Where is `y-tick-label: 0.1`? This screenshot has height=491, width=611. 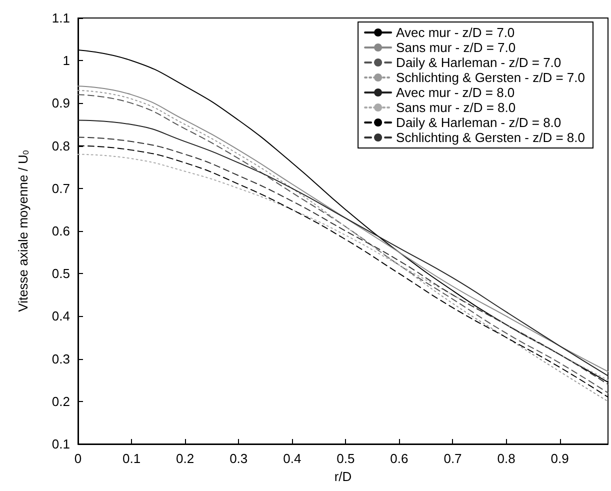 y-tick-label: 0.1 is located at coordinates (61, 444).